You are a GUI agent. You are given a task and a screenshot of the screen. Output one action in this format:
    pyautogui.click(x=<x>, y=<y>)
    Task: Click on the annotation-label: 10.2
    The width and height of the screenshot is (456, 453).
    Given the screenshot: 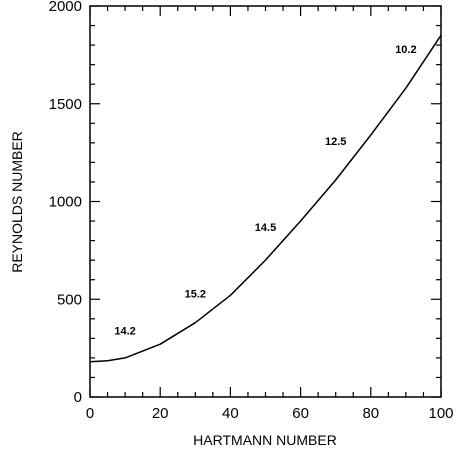 What is the action you would take?
    pyautogui.click(x=405, y=50)
    